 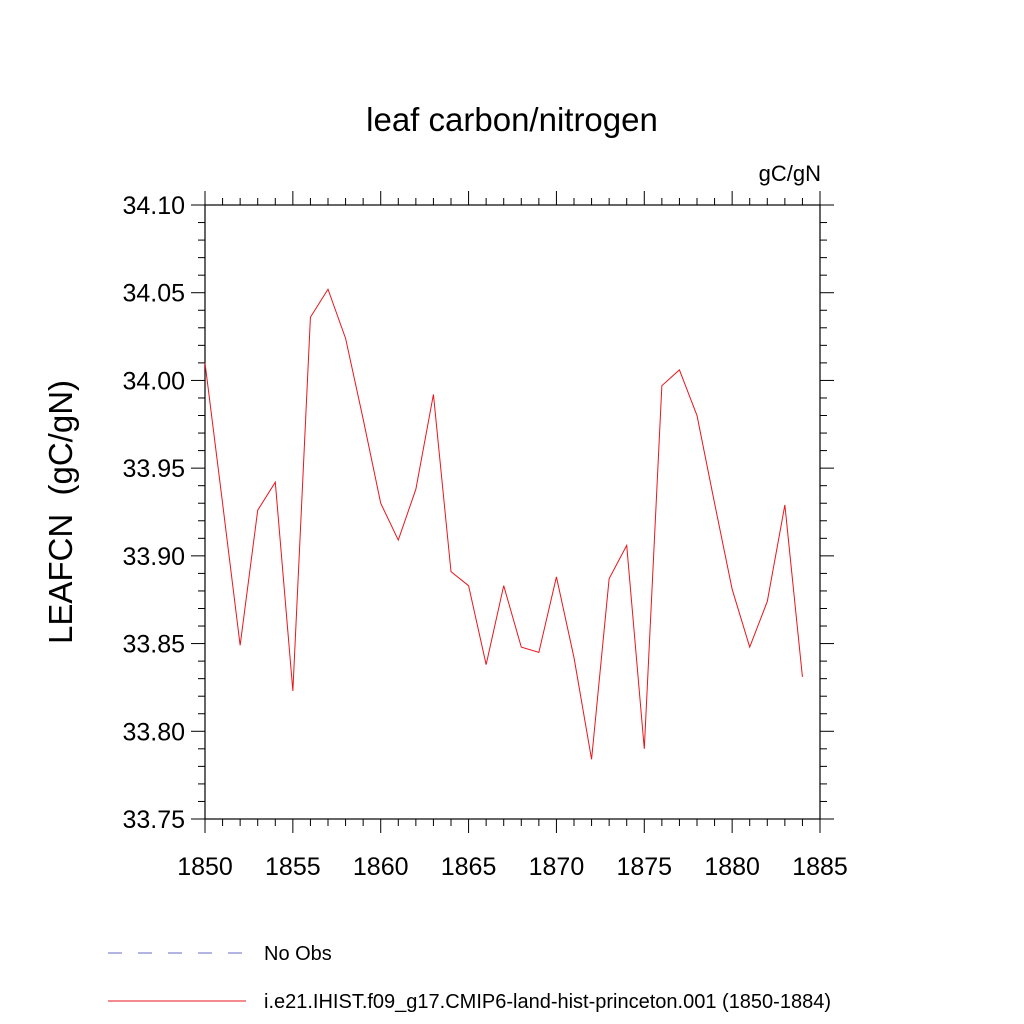 I want to click on x-tick-label: 1875, so click(x=644, y=867).